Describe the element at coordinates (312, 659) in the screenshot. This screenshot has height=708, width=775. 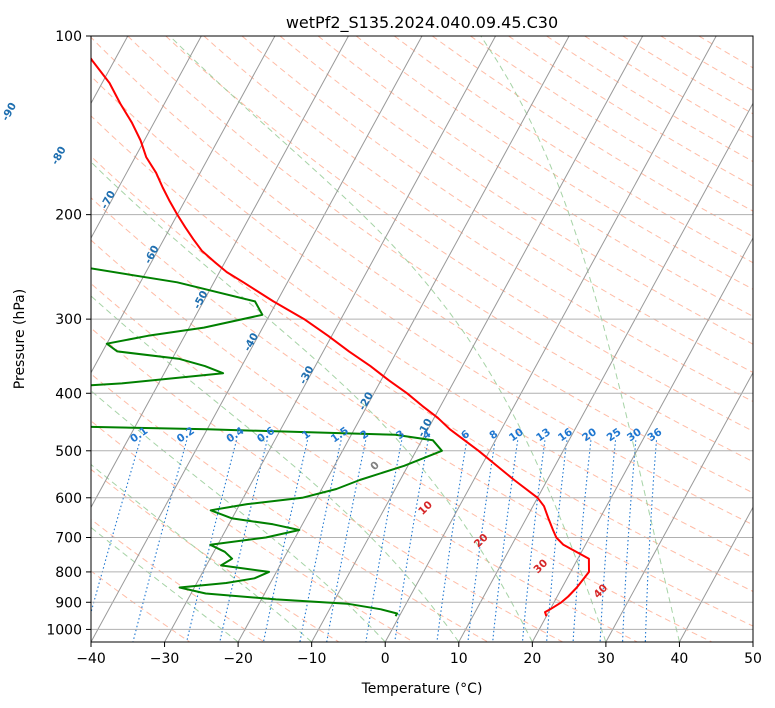
I see `x-tick-label: −10` at that location.